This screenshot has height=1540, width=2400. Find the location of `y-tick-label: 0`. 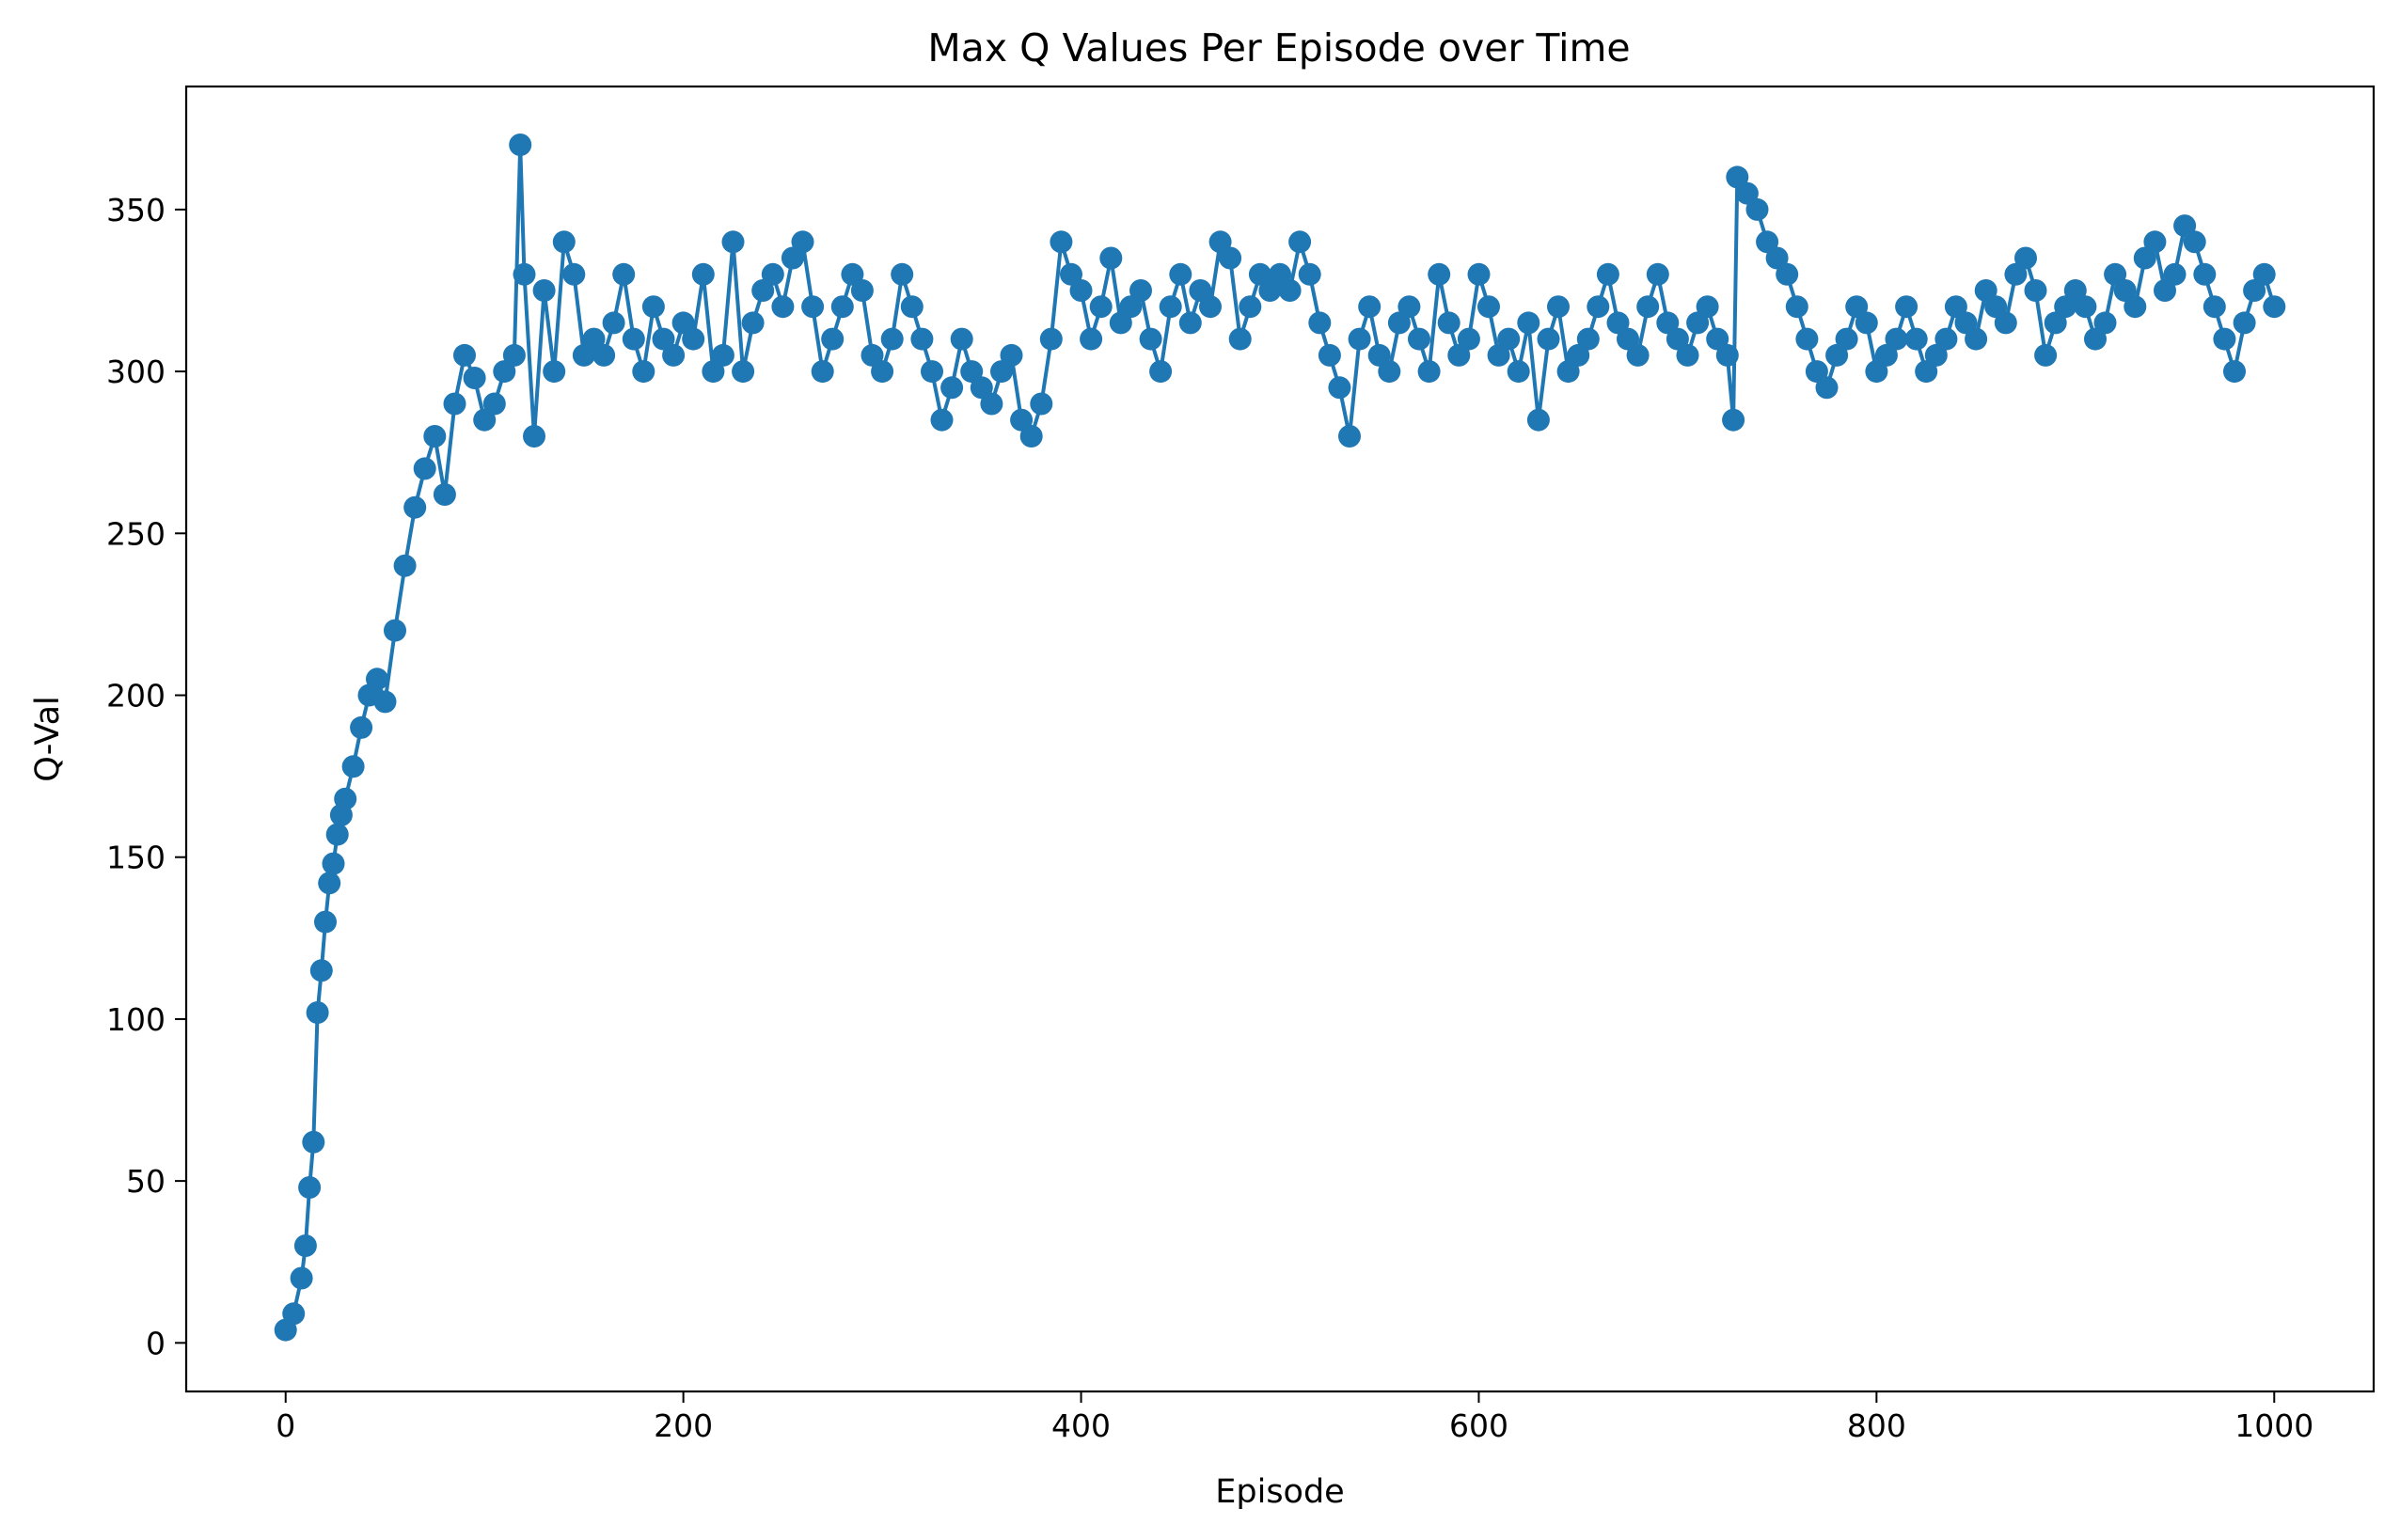

y-tick-label: 0 is located at coordinates (156, 1343).